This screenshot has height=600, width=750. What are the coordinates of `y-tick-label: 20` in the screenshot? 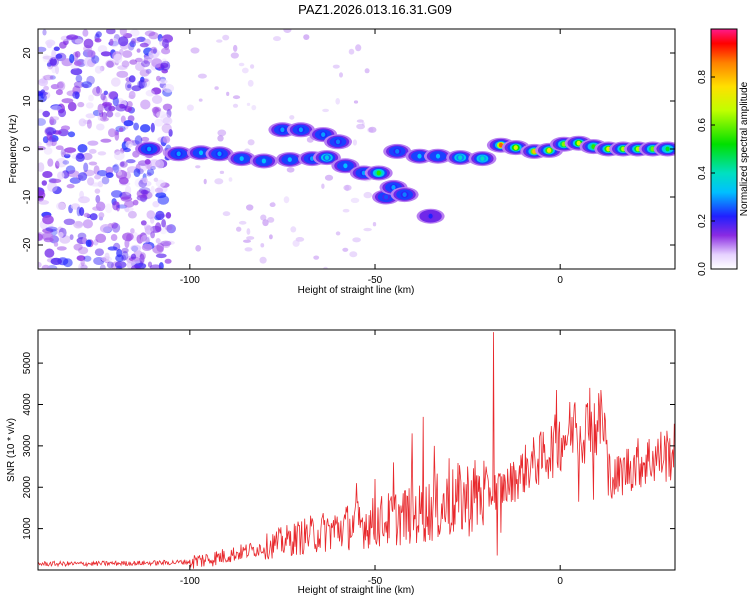 It's located at (27, 53).